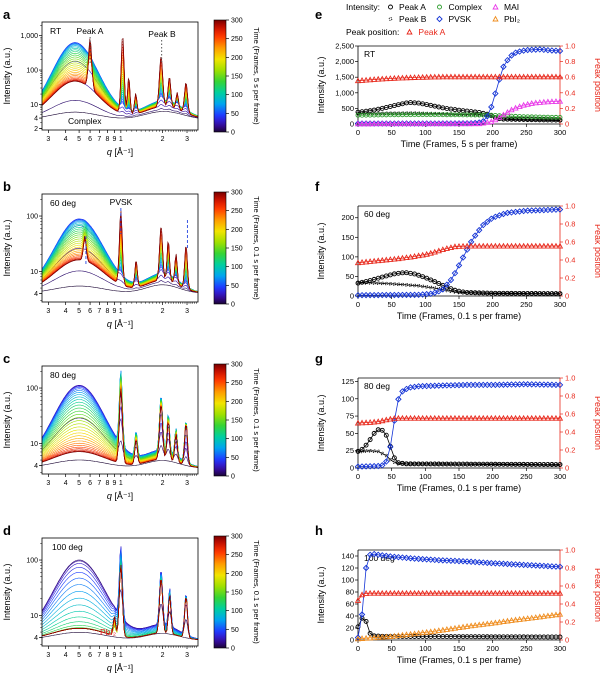  I want to click on annotations: 60 deg PVSK, so click(119, 231).